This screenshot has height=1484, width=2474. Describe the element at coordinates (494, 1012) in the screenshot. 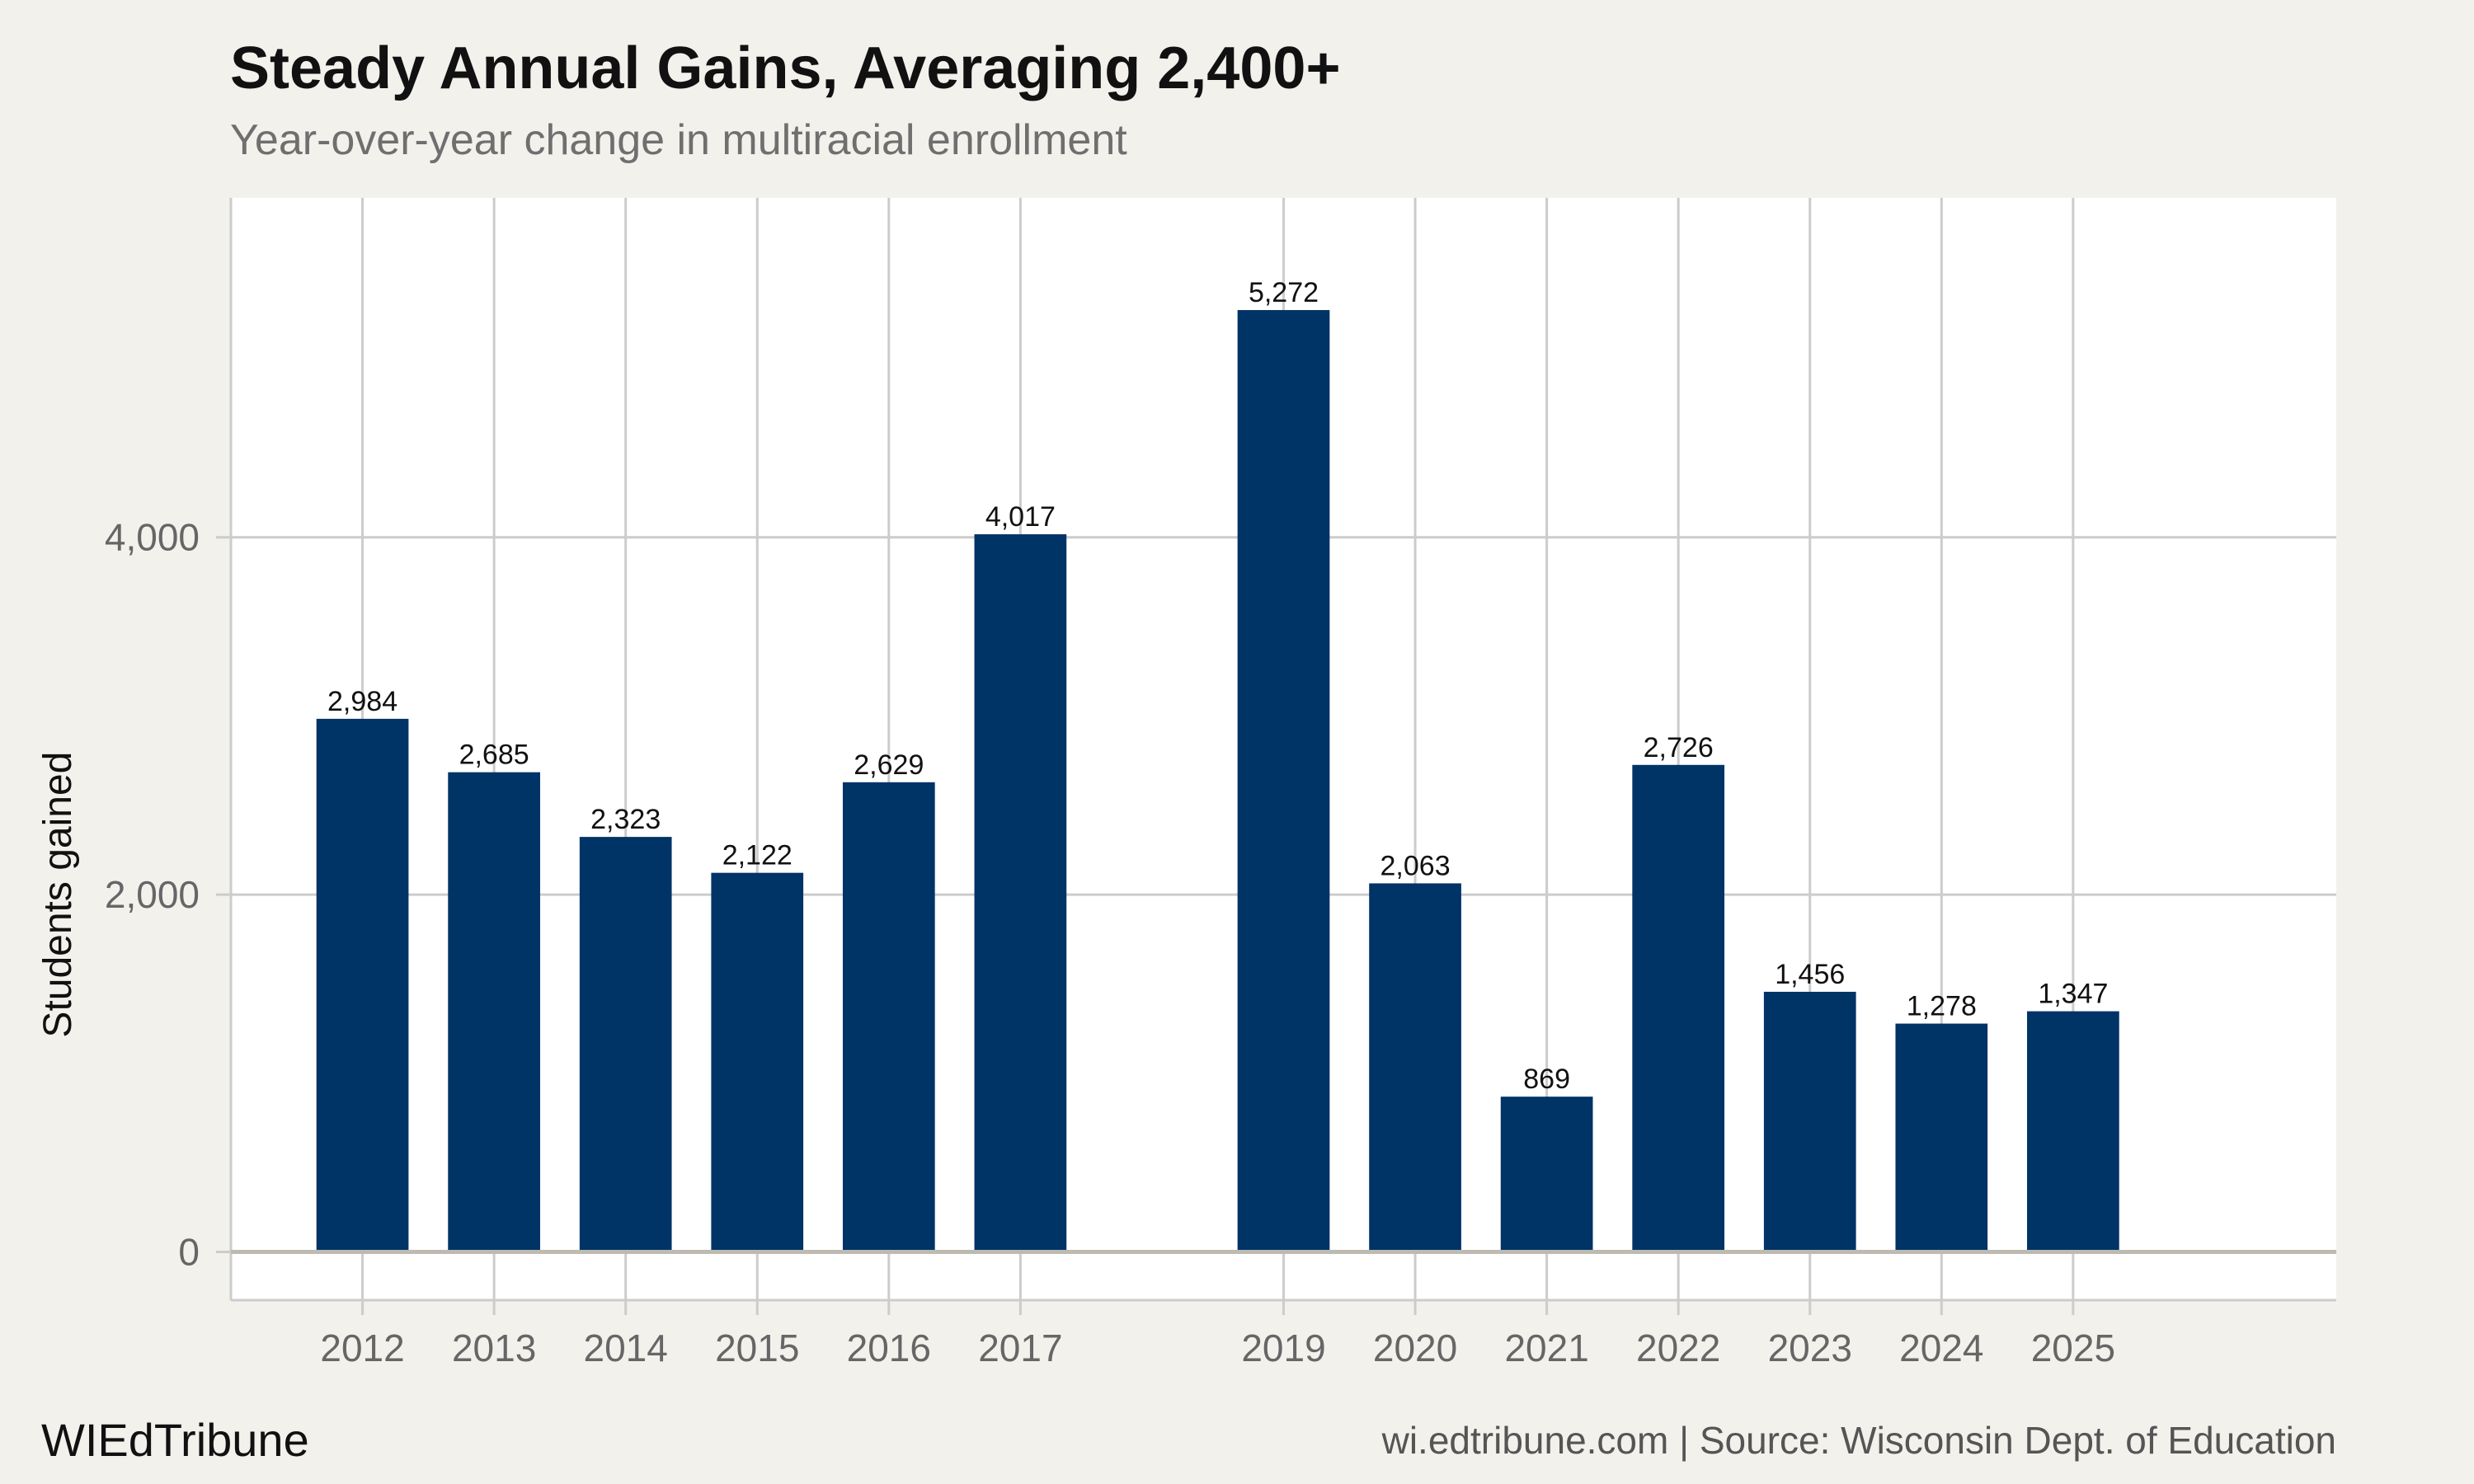

I see `bar-2013` at that location.